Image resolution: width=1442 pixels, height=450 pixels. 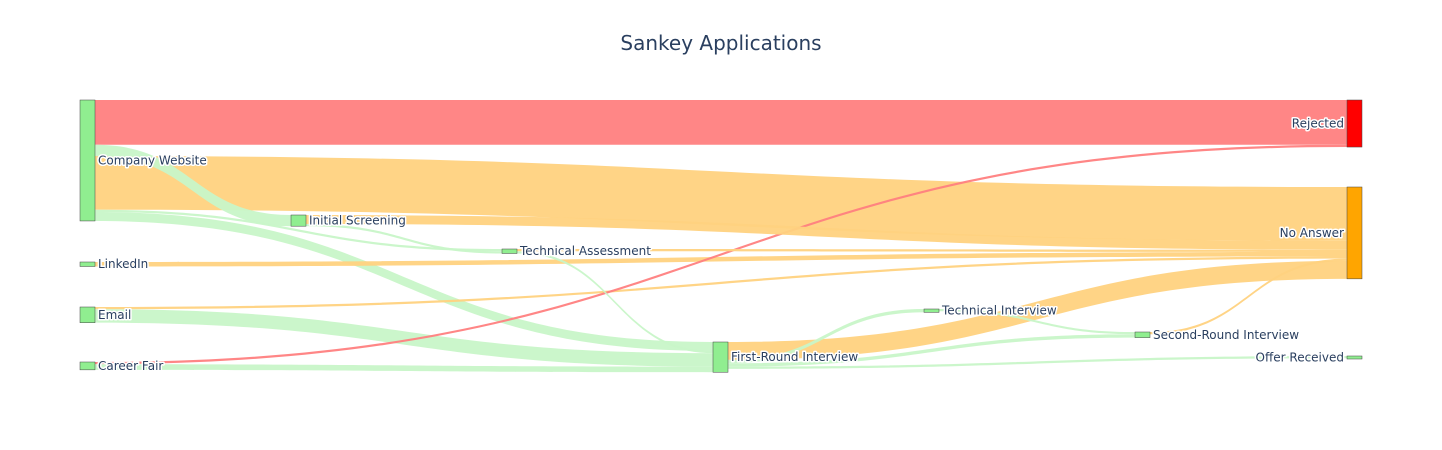 I want to click on link-second_round-to-no_answer, so click(x=1248, y=296).